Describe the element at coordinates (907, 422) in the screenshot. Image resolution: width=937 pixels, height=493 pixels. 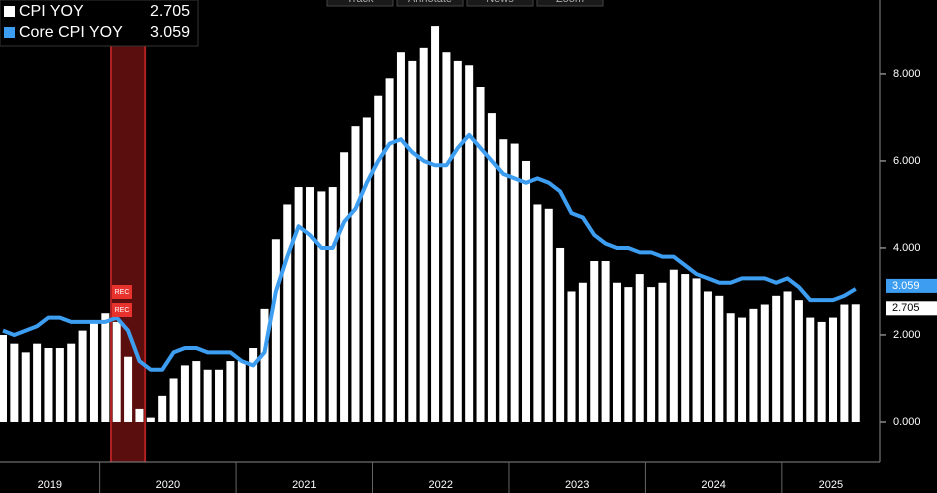
I see `y-tick-label: 0.000` at that location.